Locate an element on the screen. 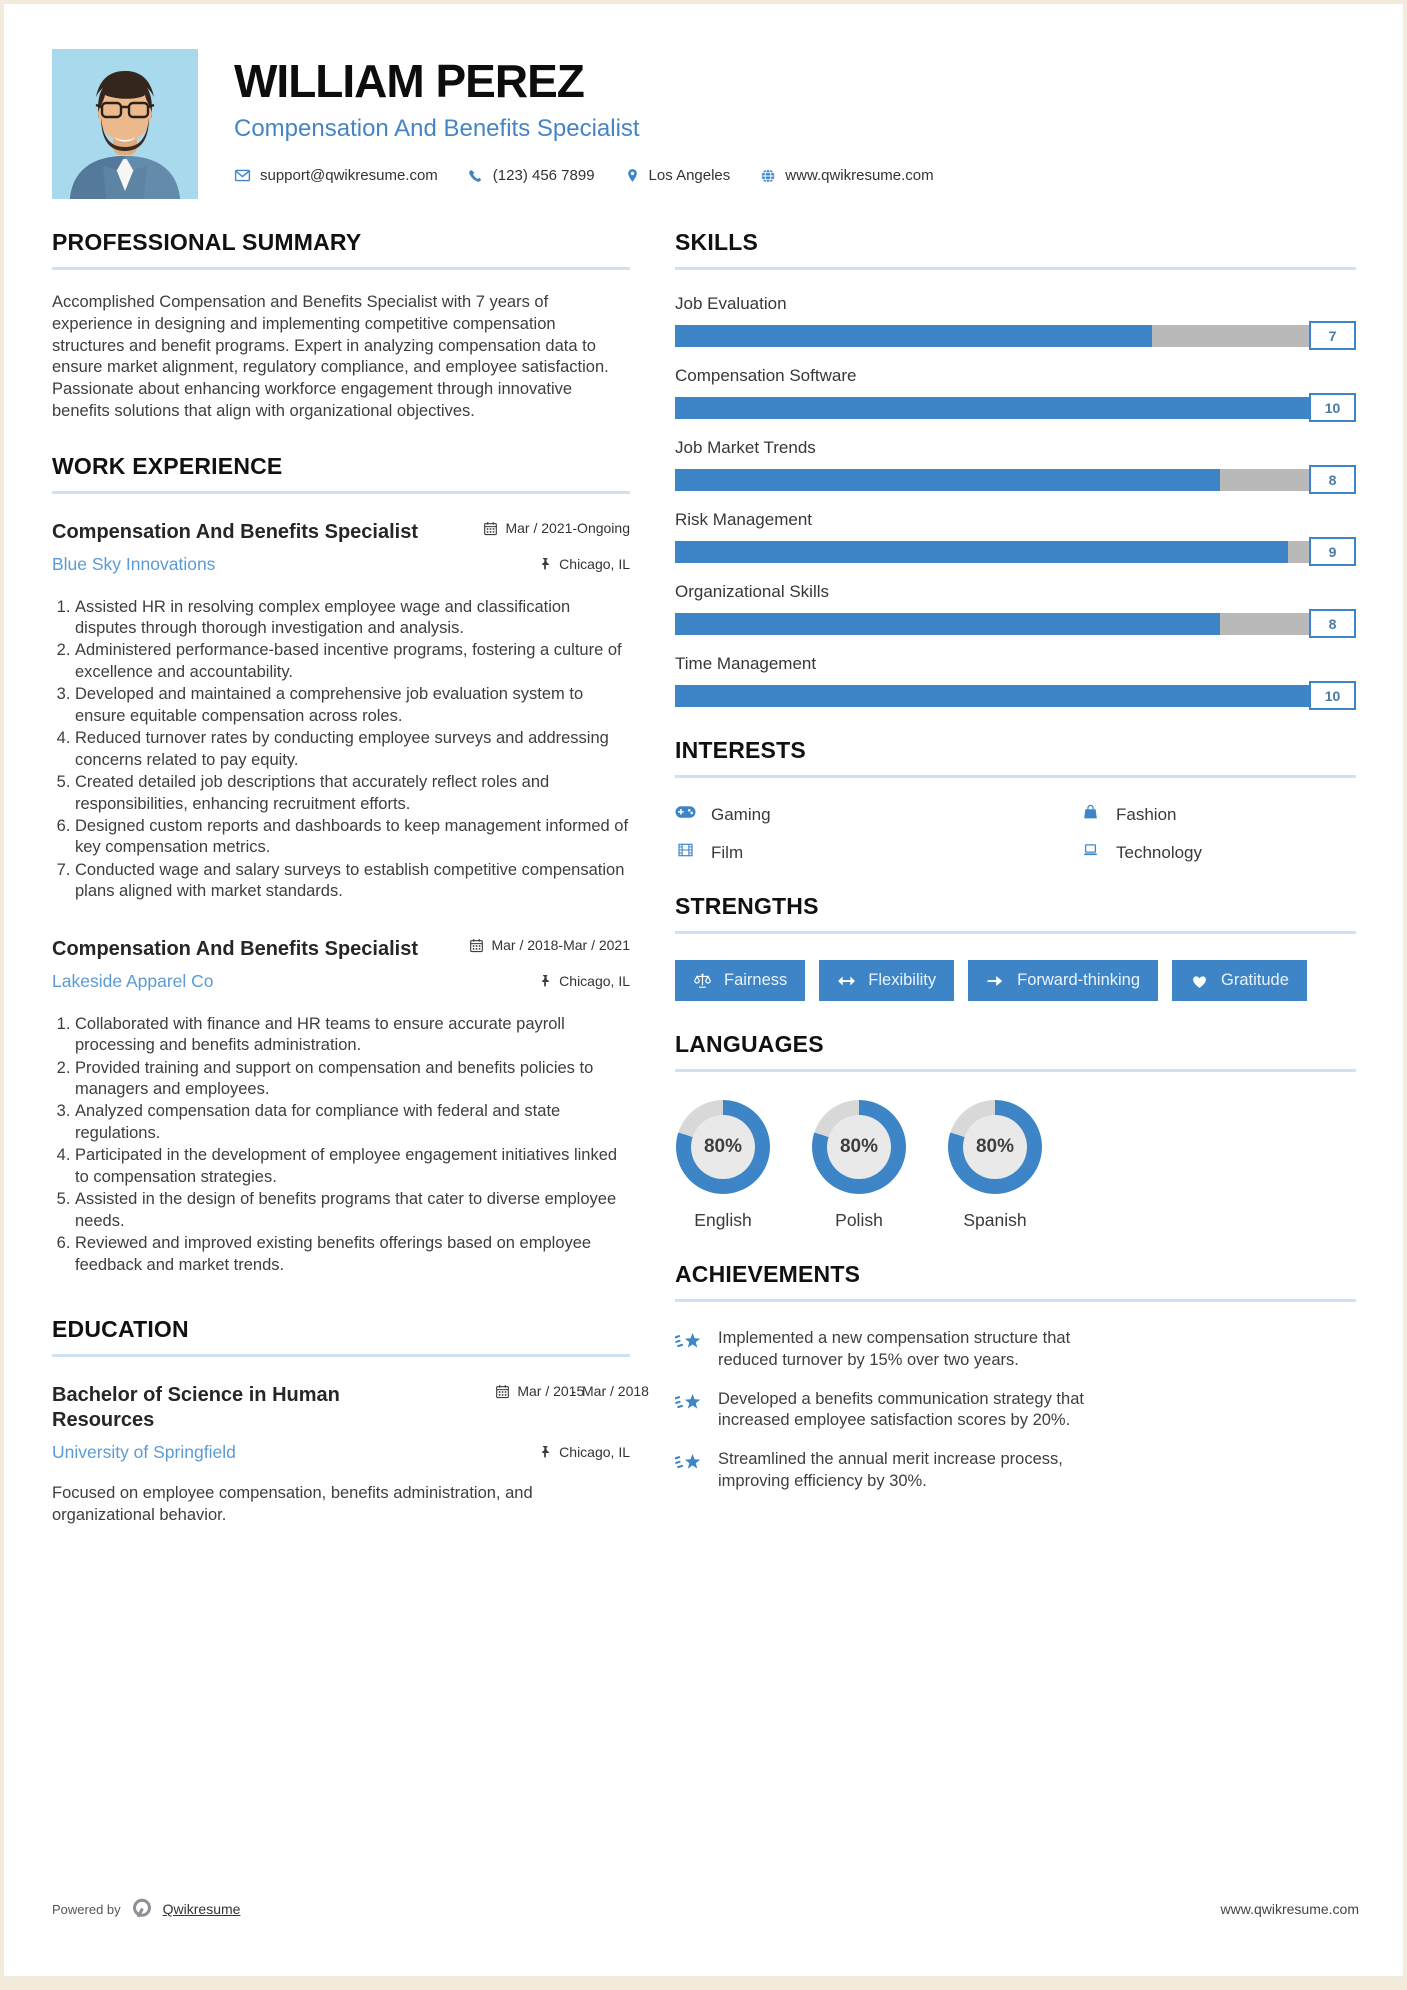 The width and height of the screenshot is (1407, 1990). school-name: University of Springfield is located at coordinates (144, 1451).